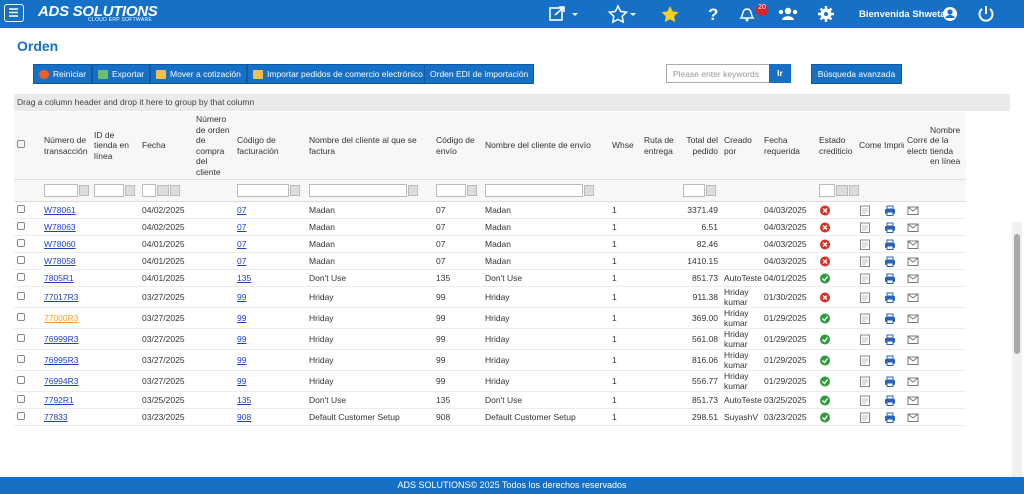 The image size is (1024, 494). Describe the element at coordinates (780, 73) in the screenshot. I see `search-button: Ir` at that location.